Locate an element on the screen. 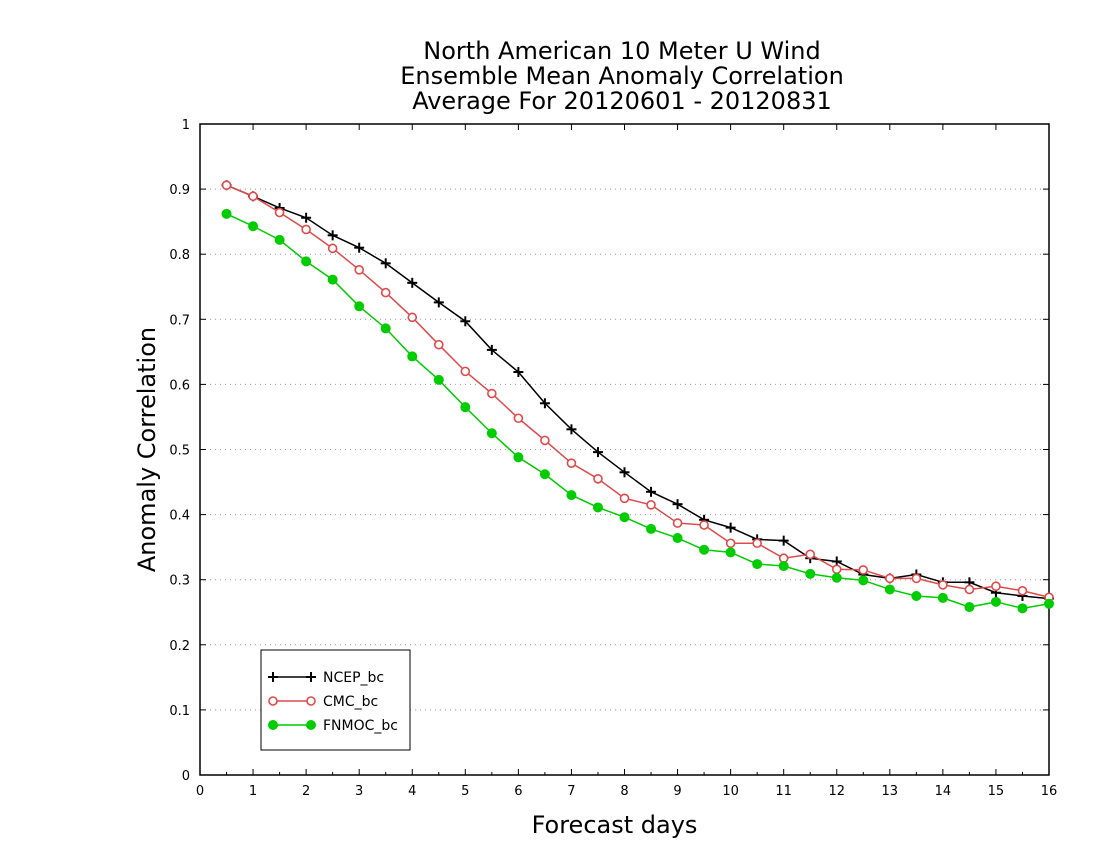 This screenshot has width=1100, height=850. y-tick-label: 0.2 is located at coordinates (179, 646).